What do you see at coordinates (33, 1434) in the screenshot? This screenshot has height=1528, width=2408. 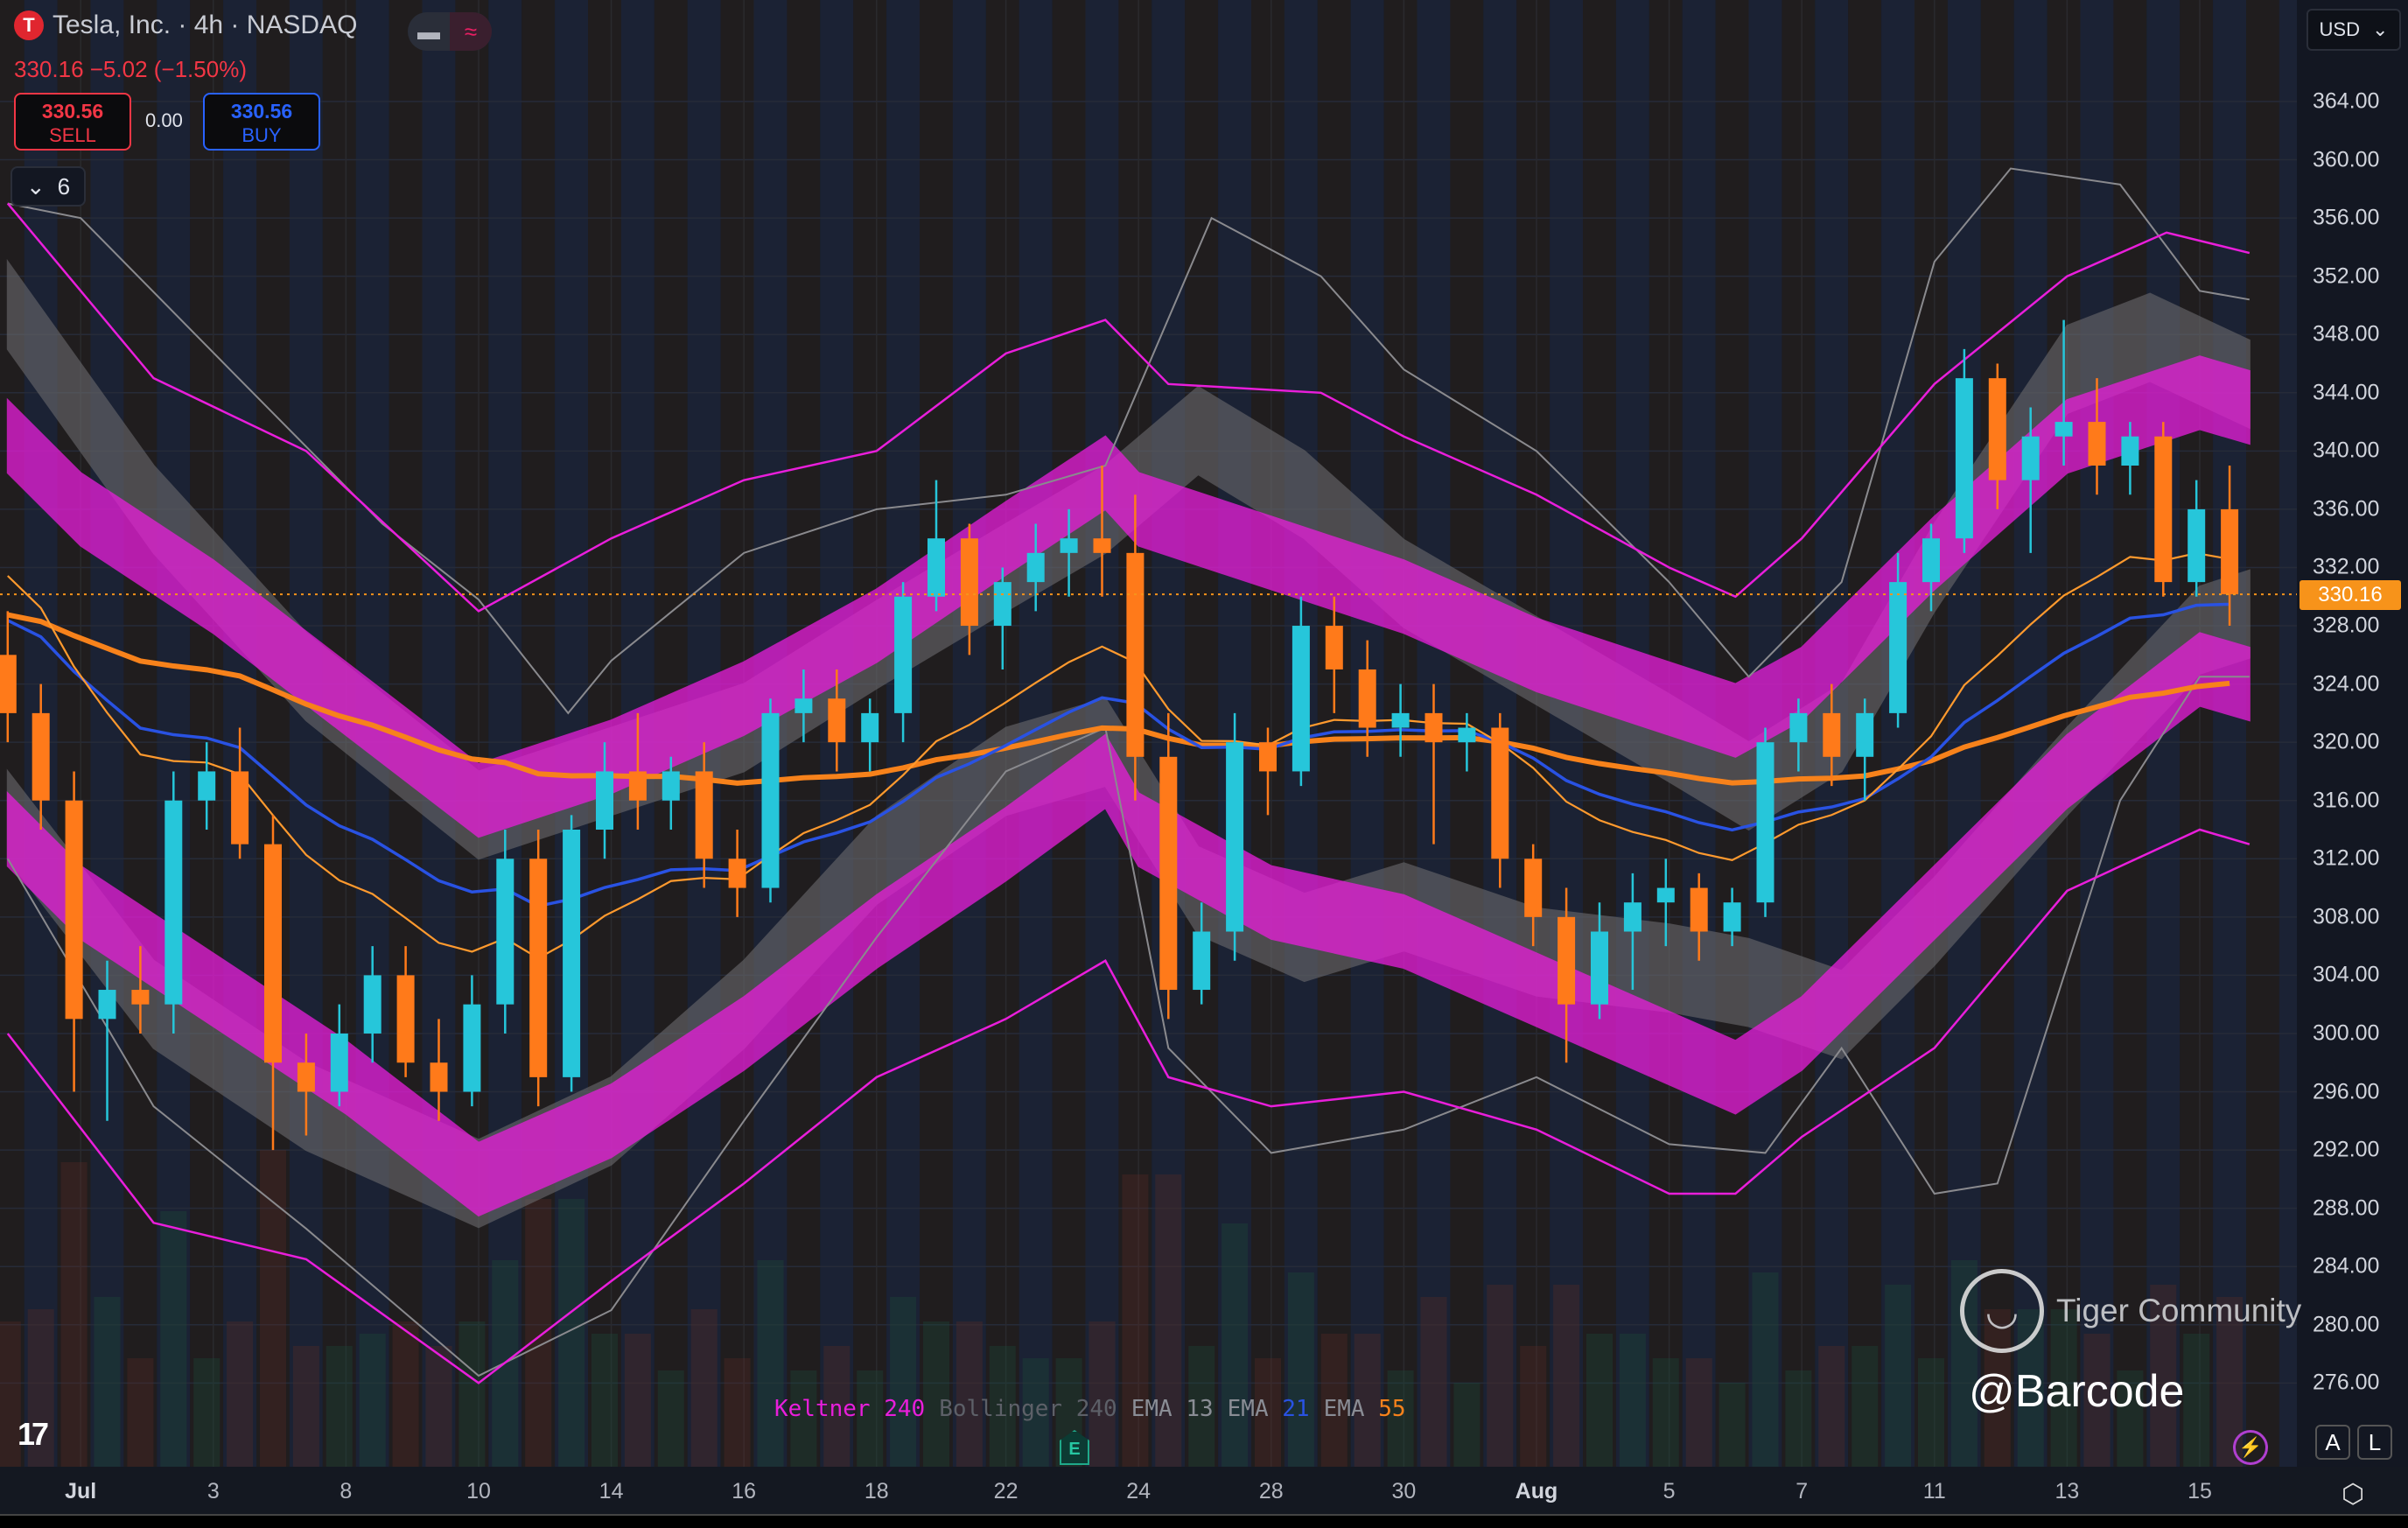 I see `tradingview-logo-icon: 17` at bounding box center [33, 1434].